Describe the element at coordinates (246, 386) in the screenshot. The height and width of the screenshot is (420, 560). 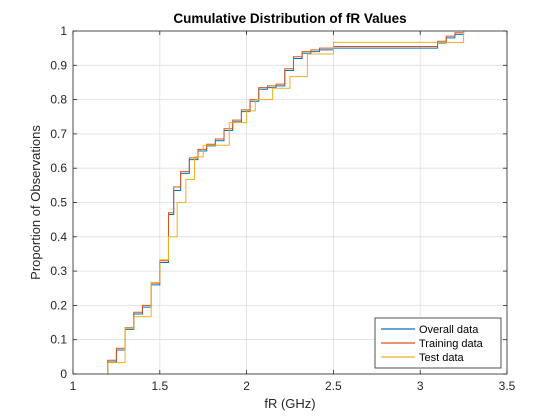
I see `x-tick-label: 2` at that location.